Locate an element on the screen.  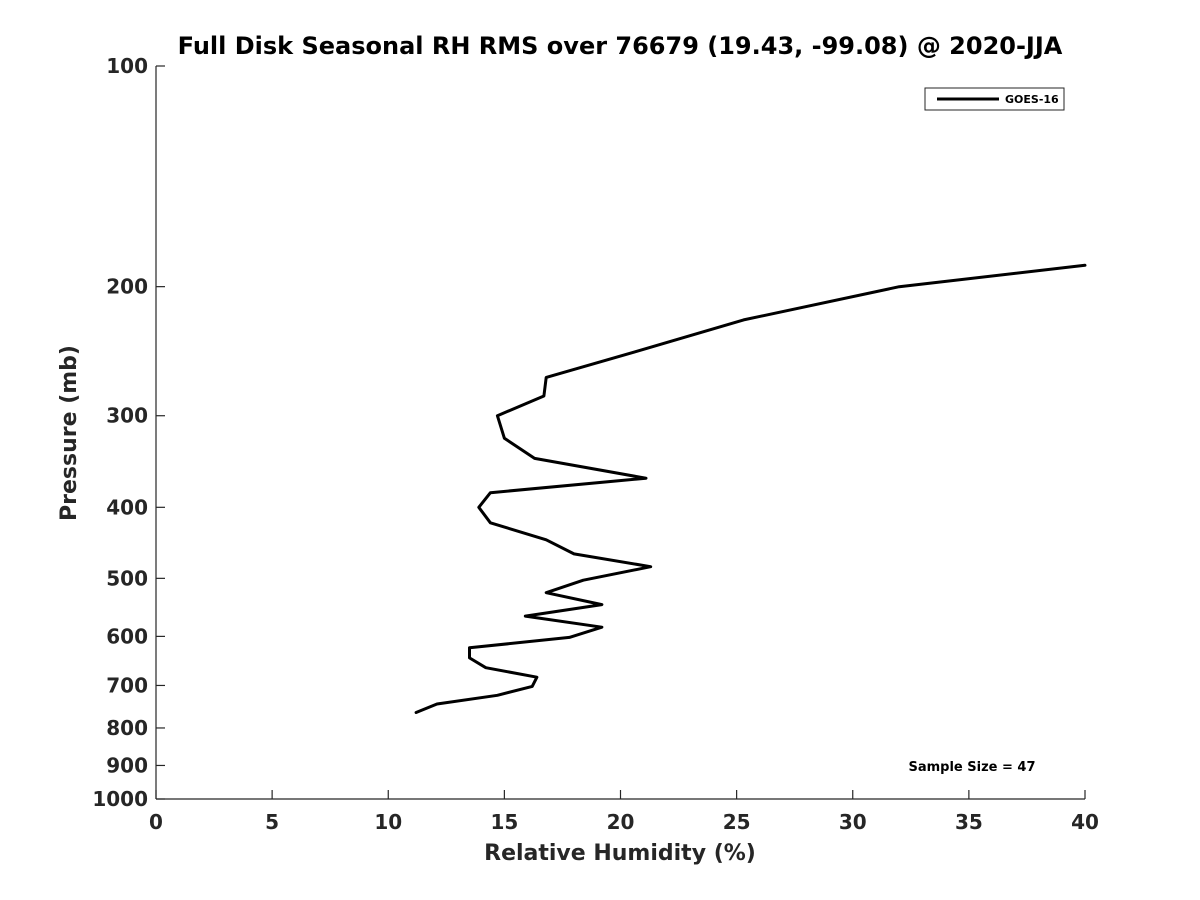
x-tick-label: 5 is located at coordinates (272, 822).